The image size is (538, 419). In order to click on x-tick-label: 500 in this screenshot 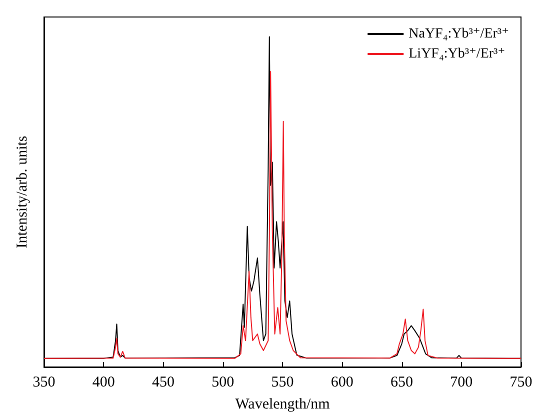, I will do `click(223, 382)`.